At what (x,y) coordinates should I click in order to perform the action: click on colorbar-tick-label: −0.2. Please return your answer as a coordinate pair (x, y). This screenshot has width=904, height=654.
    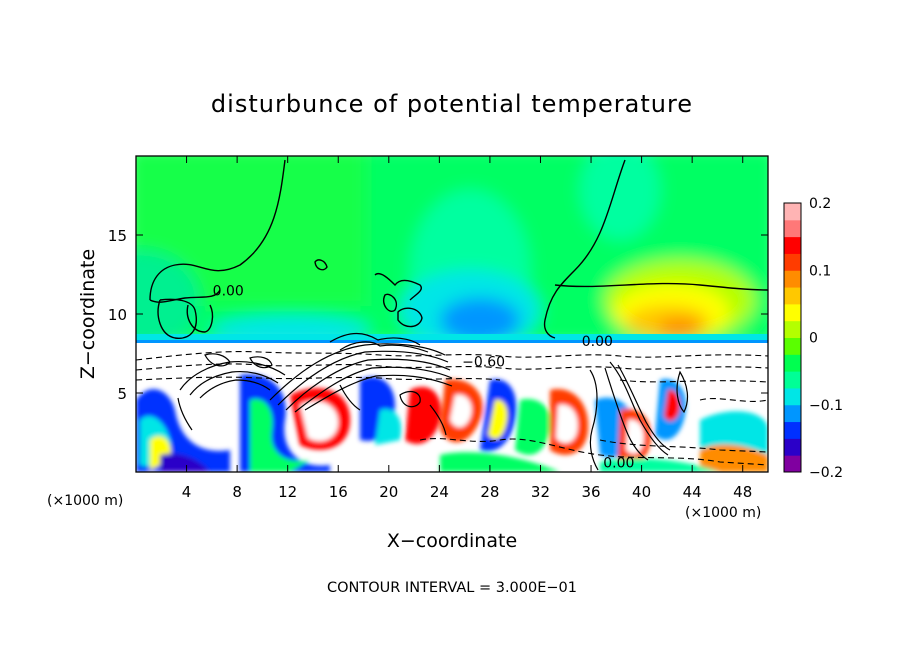
    Looking at the image, I should click on (826, 473).